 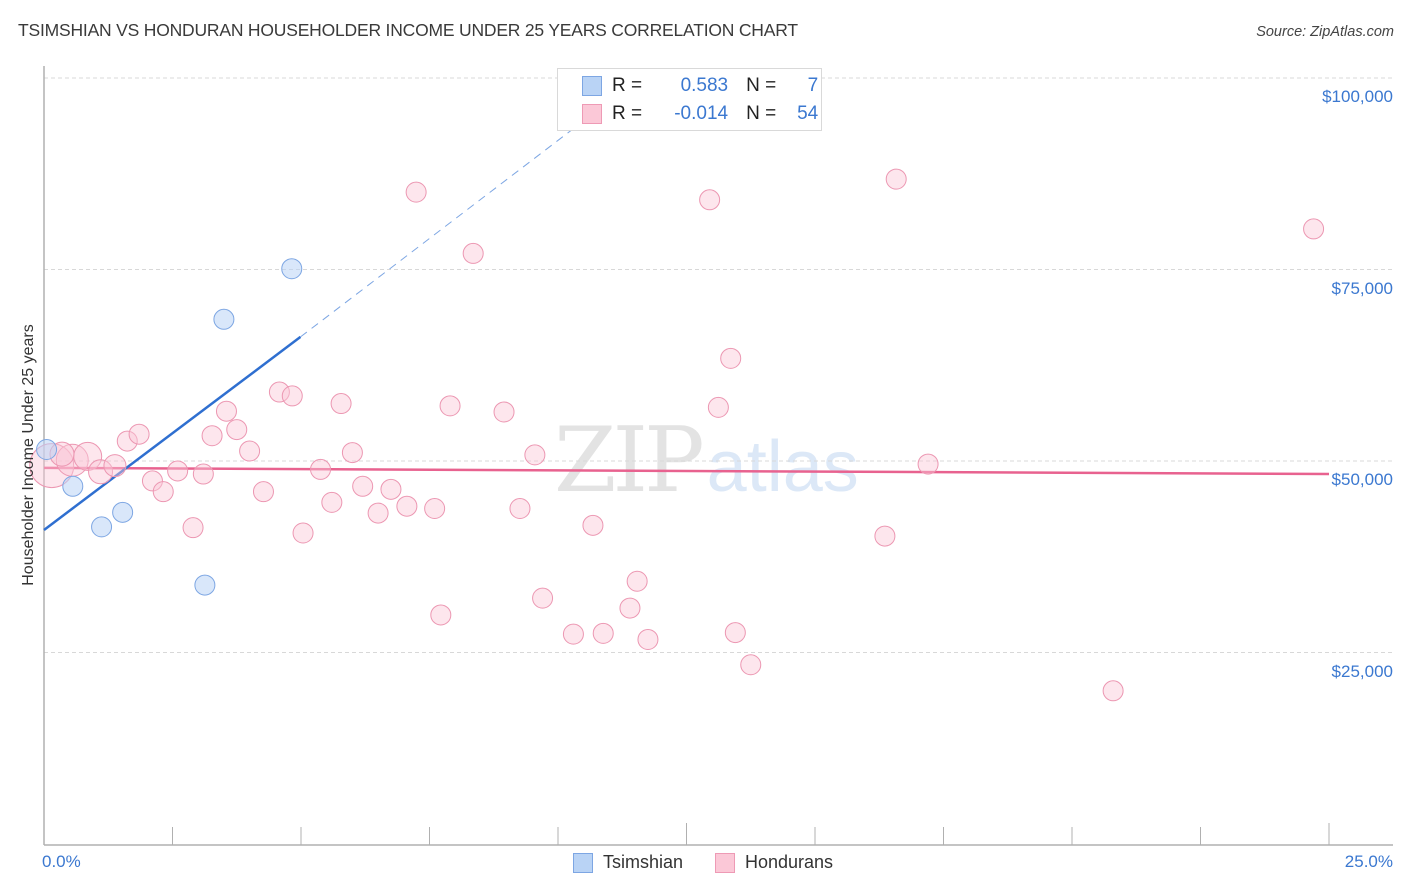 What do you see at coordinates (627, 862) in the screenshot?
I see `legend-item-tsimshian: Tsimshian` at bounding box center [627, 862].